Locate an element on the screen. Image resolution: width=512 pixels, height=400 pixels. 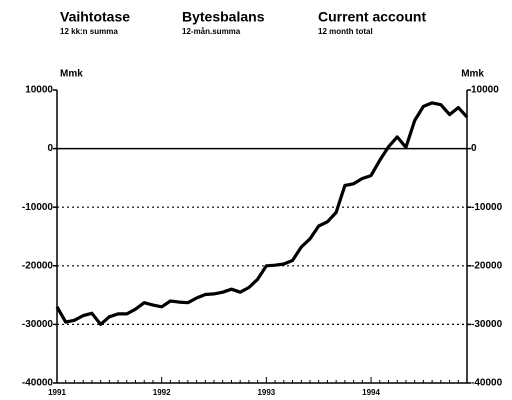
x-tick-label: 1992 is located at coordinates (162, 392).